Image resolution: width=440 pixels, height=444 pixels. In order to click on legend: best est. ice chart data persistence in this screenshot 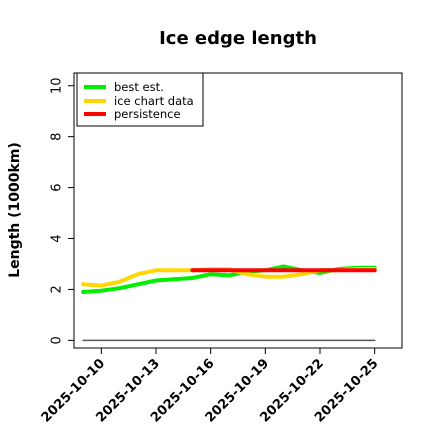, I will do `click(140, 99)`.